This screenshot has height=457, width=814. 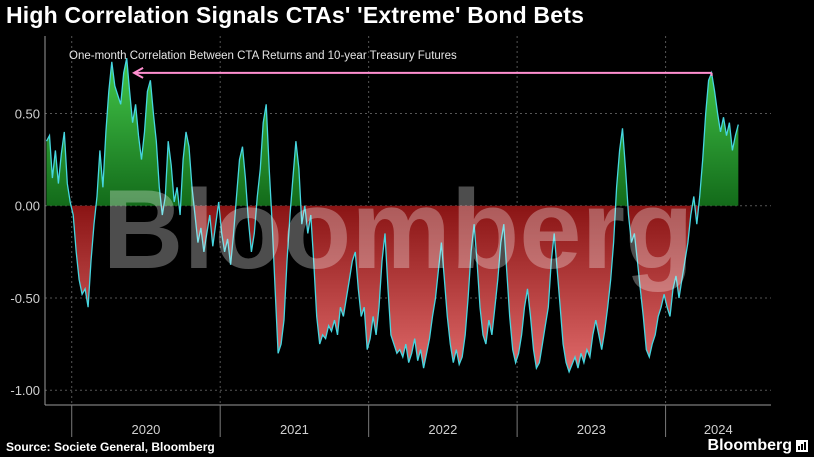 I want to click on bar-chart-icon, so click(x=802, y=446).